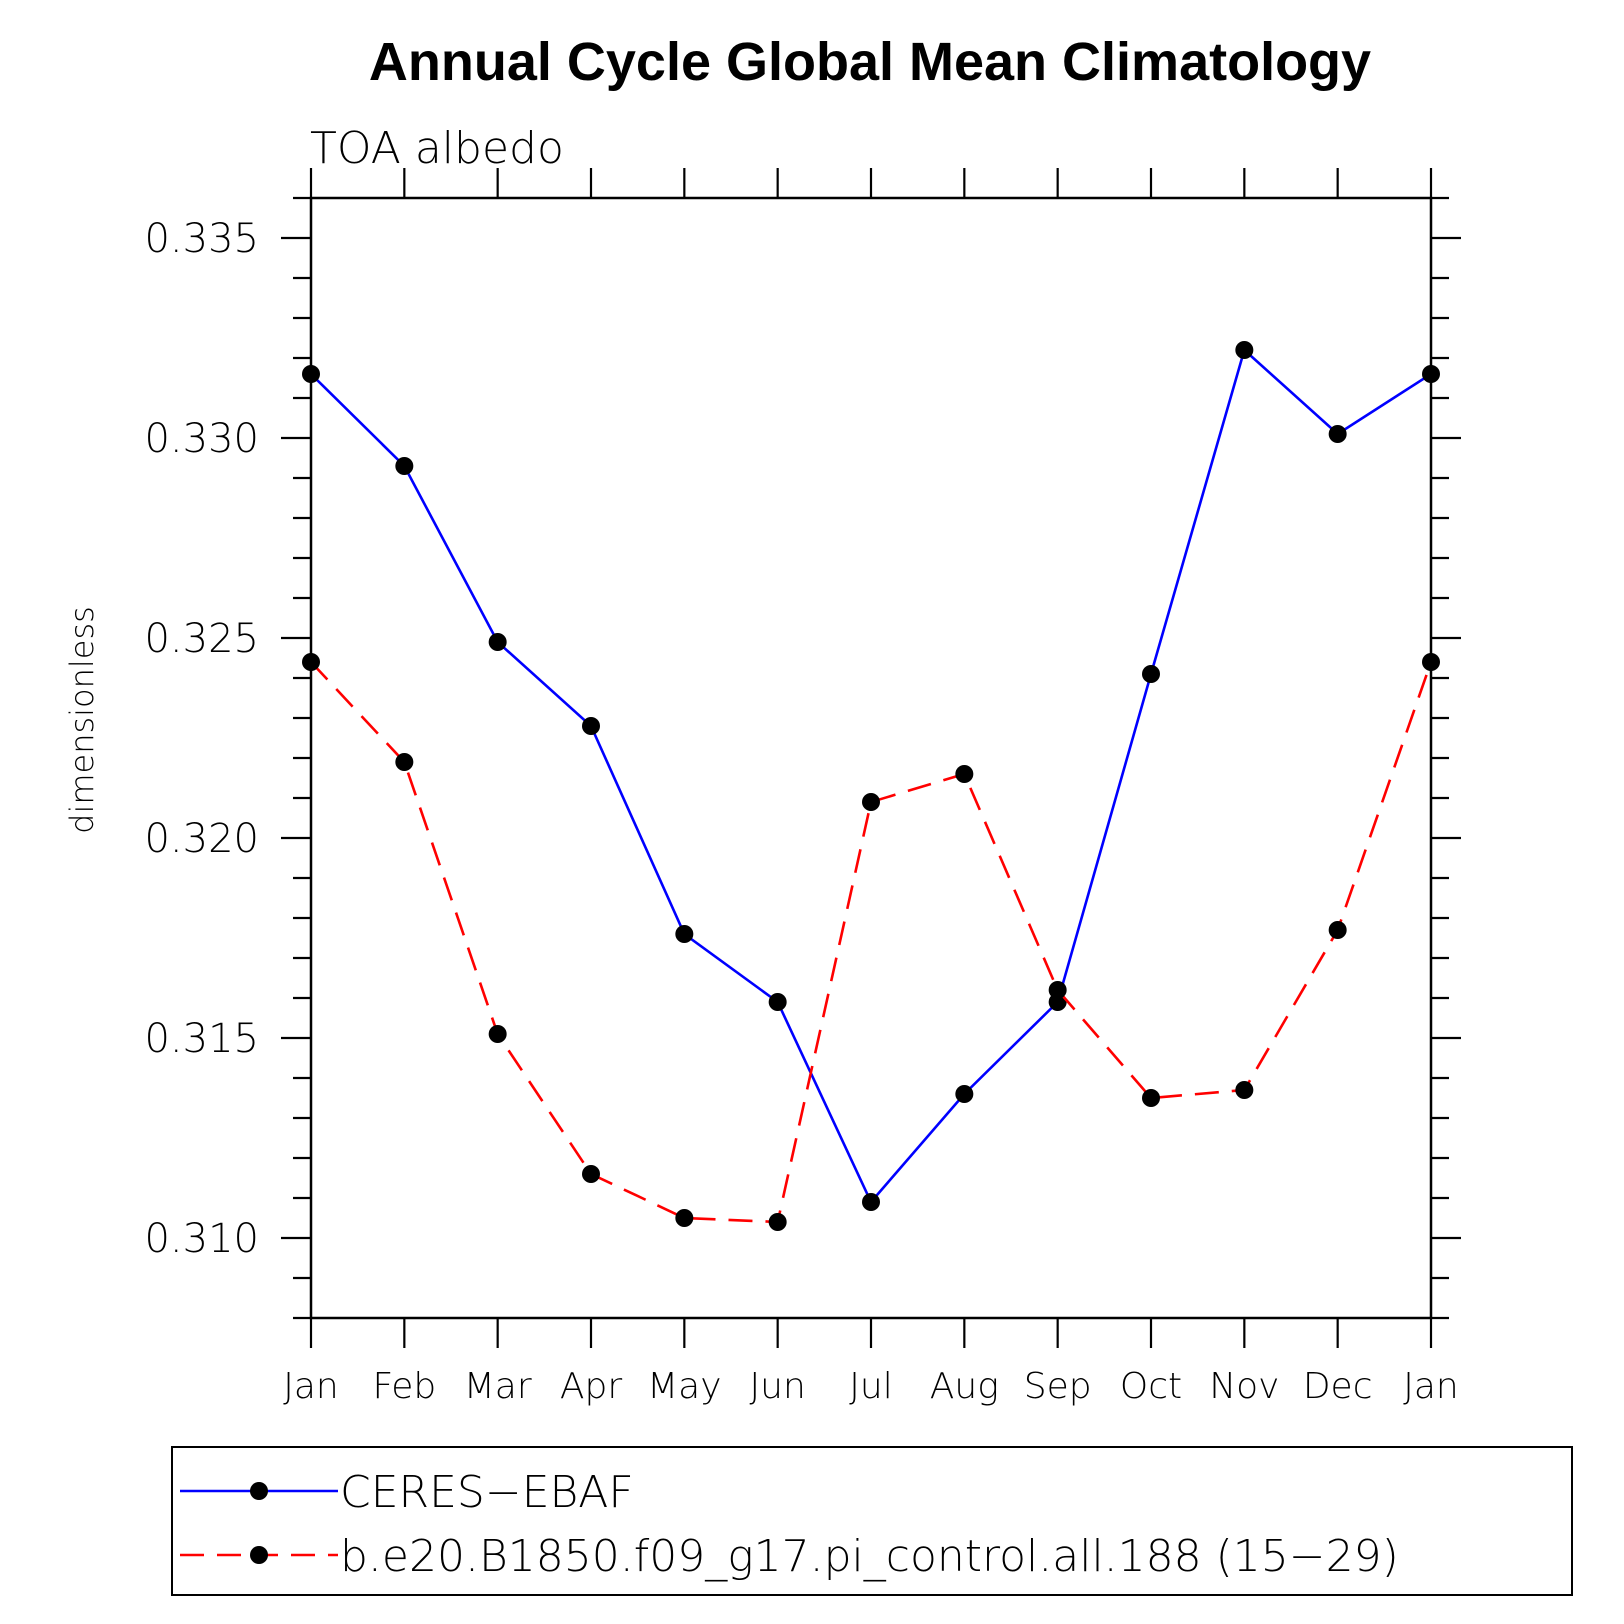 This screenshot has width=1624, height=1624. I want to click on x-tick-label: Aug, so click(964, 1386).